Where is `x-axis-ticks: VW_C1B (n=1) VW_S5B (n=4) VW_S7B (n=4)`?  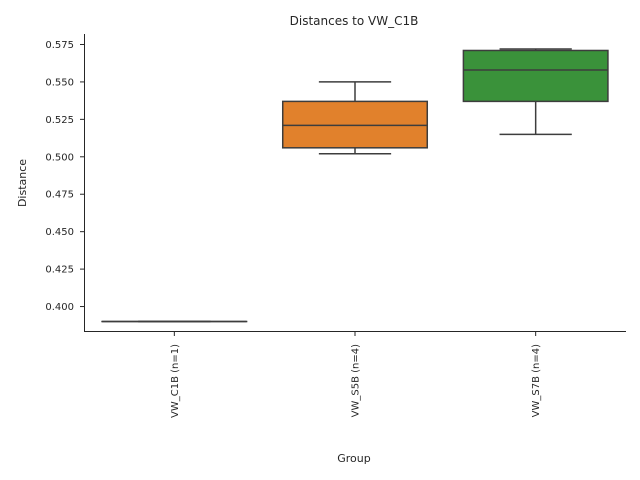 x-axis-ticks: VW_C1B (n=1) VW_S5B (n=4) VW_S7B (n=4) is located at coordinates (356, 375).